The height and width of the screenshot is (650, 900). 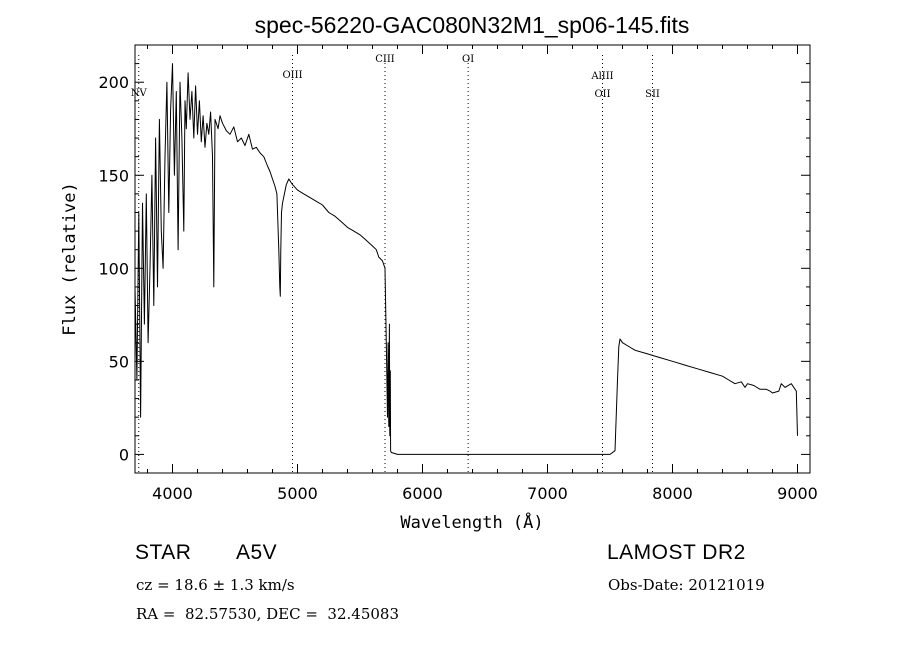 What do you see at coordinates (70, 259) in the screenshot?
I see `y-axis-label: Flux (relative)` at bounding box center [70, 259].